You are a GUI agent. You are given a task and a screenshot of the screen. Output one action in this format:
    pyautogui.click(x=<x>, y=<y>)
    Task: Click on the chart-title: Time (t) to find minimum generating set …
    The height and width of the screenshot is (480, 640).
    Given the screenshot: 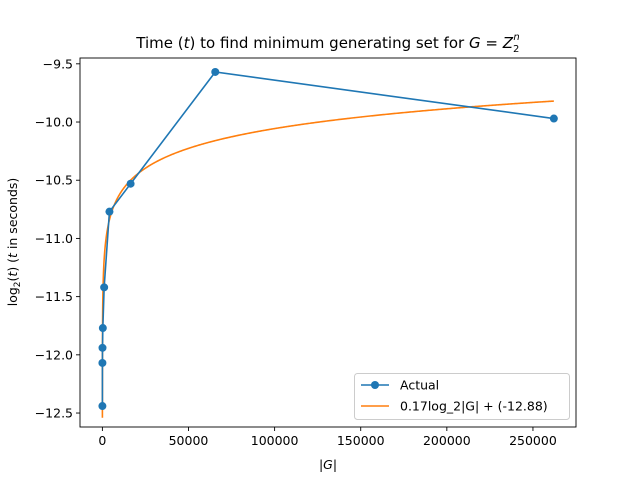 What is the action you would take?
    pyautogui.click(x=327, y=43)
    